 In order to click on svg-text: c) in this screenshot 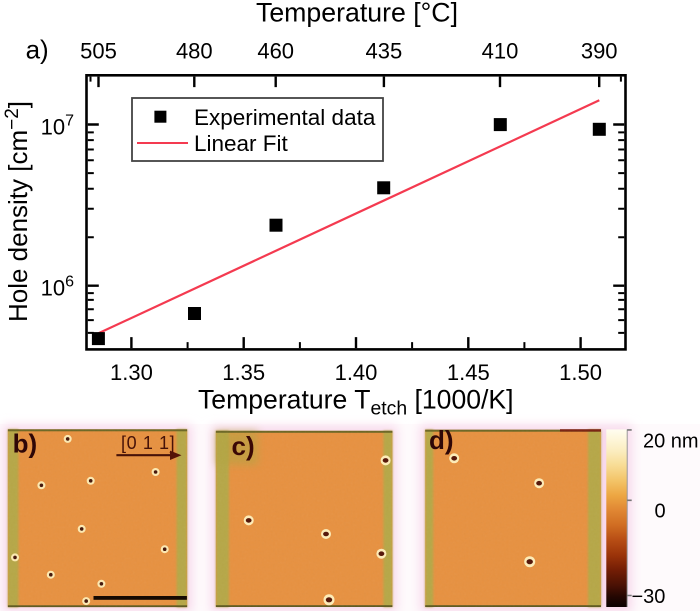, I will do `click(243, 446)`.